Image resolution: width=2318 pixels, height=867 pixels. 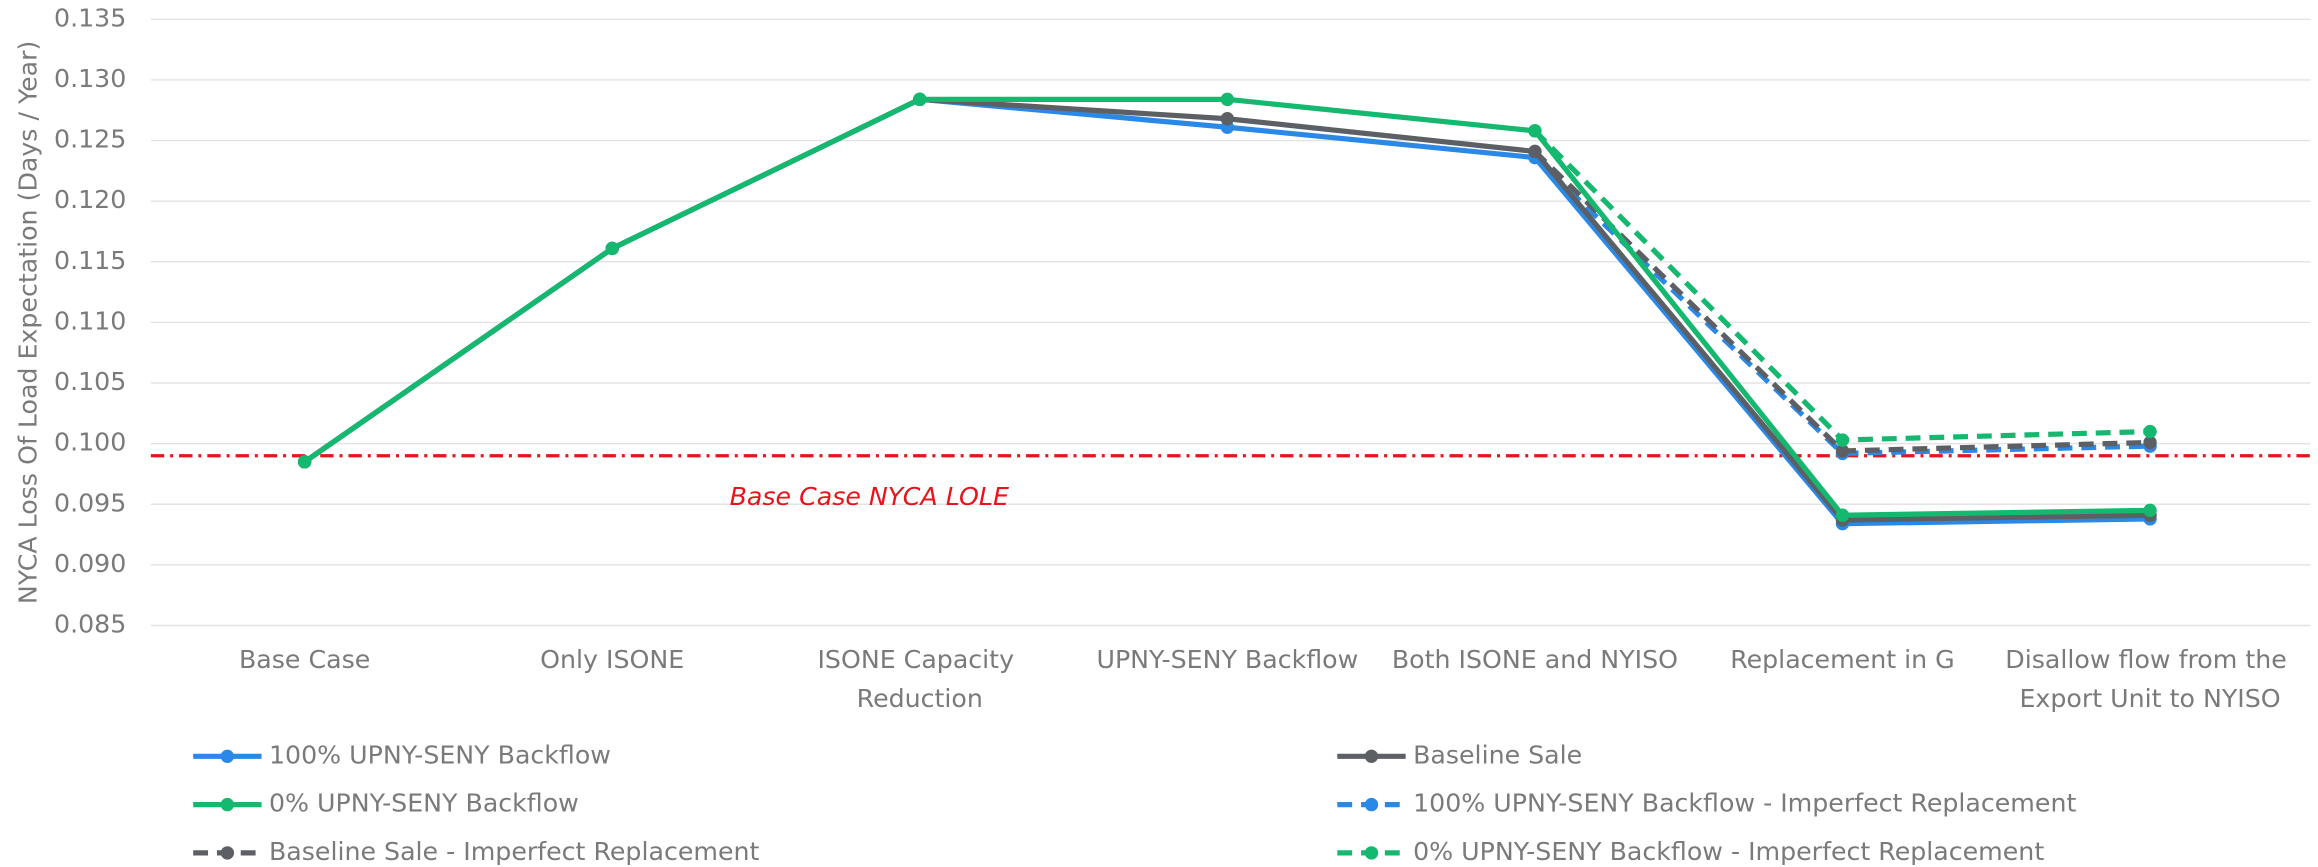 I want to click on x-tick-label: Only ISONE, so click(x=612, y=659).